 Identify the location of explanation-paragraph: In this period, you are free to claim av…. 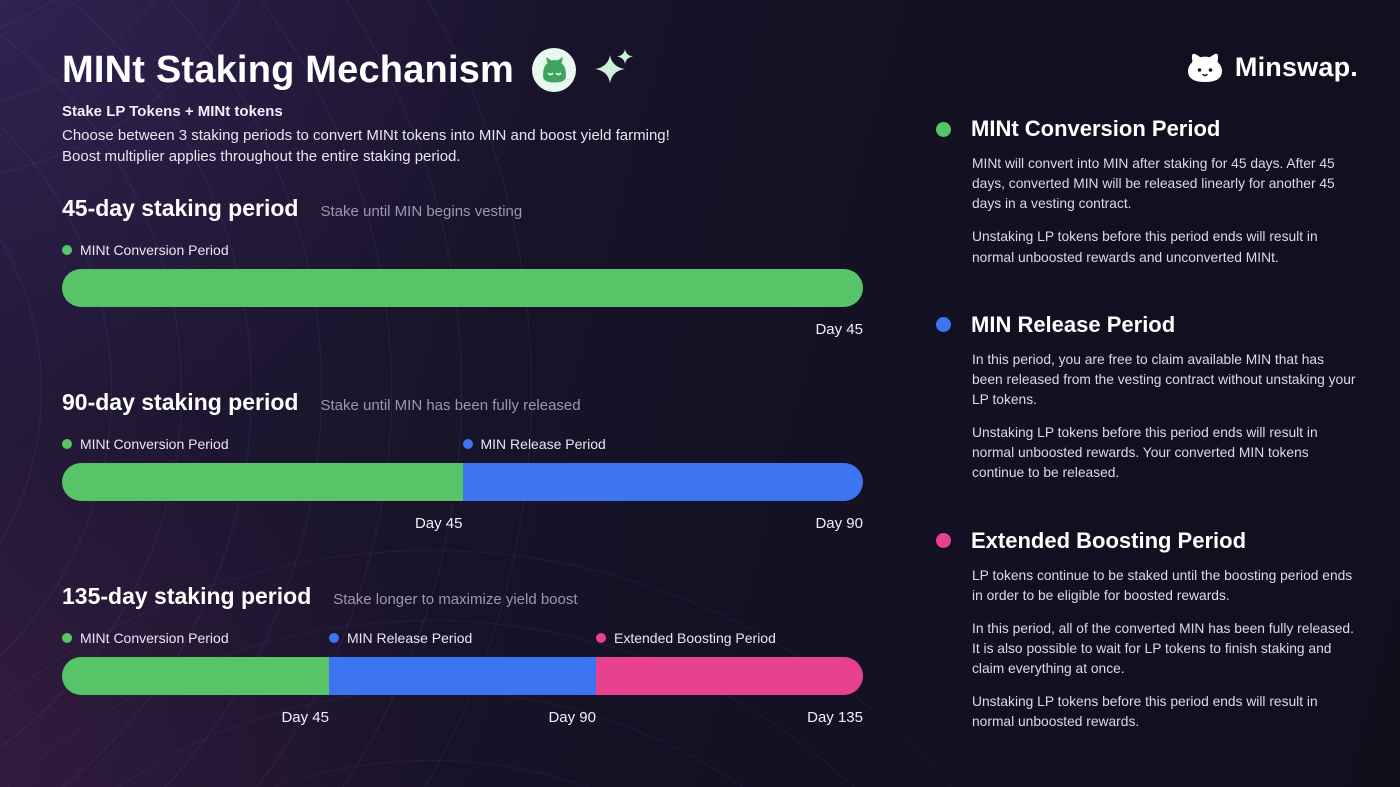
(1164, 379).